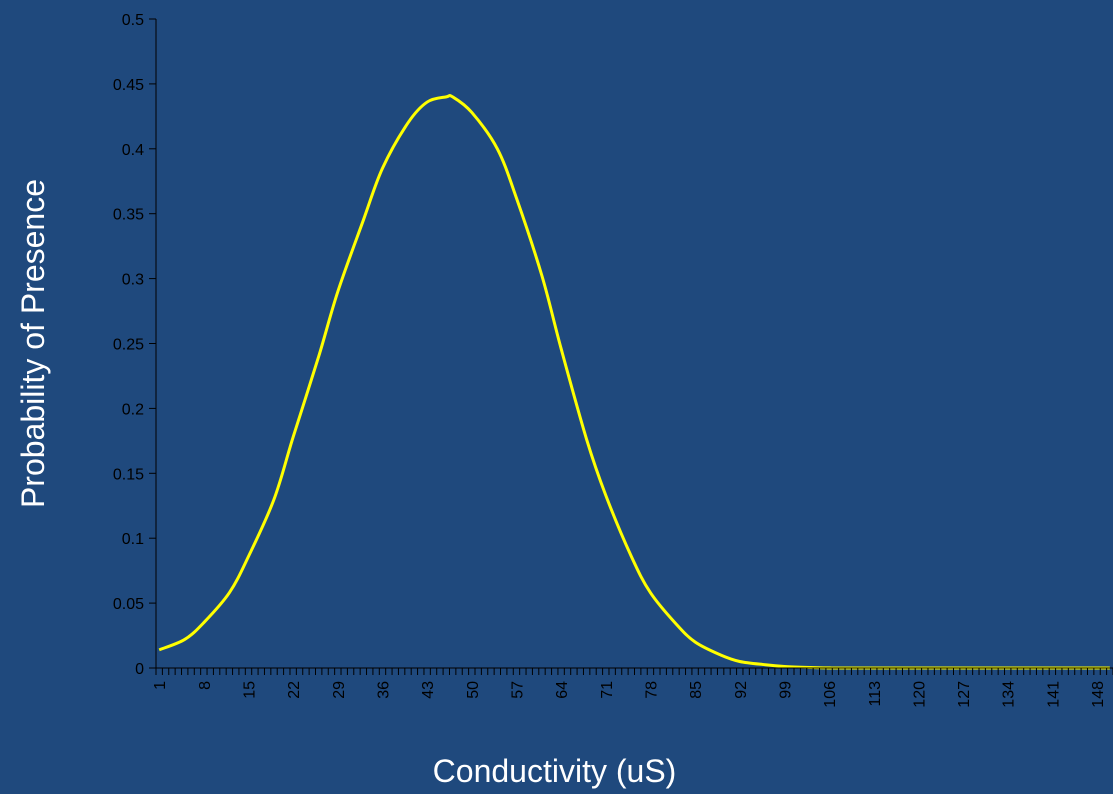 The image size is (1113, 794). I want to click on x-tick-label: 50, so click(473, 690).